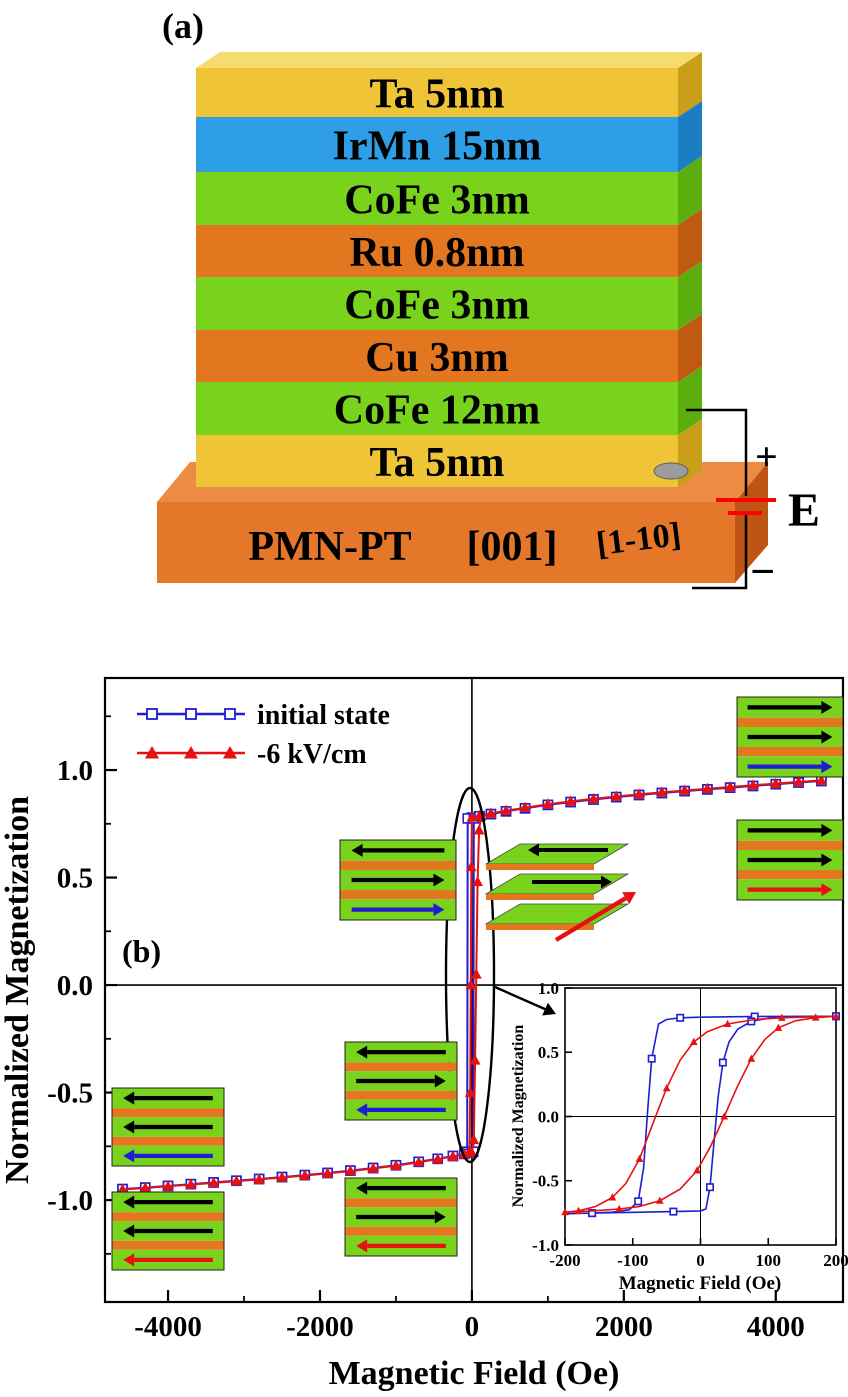 This screenshot has height=1397, width=848. What do you see at coordinates (751, 522) in the screenshot?
I see `substrate-side-face` at bounding box center [751, 522].